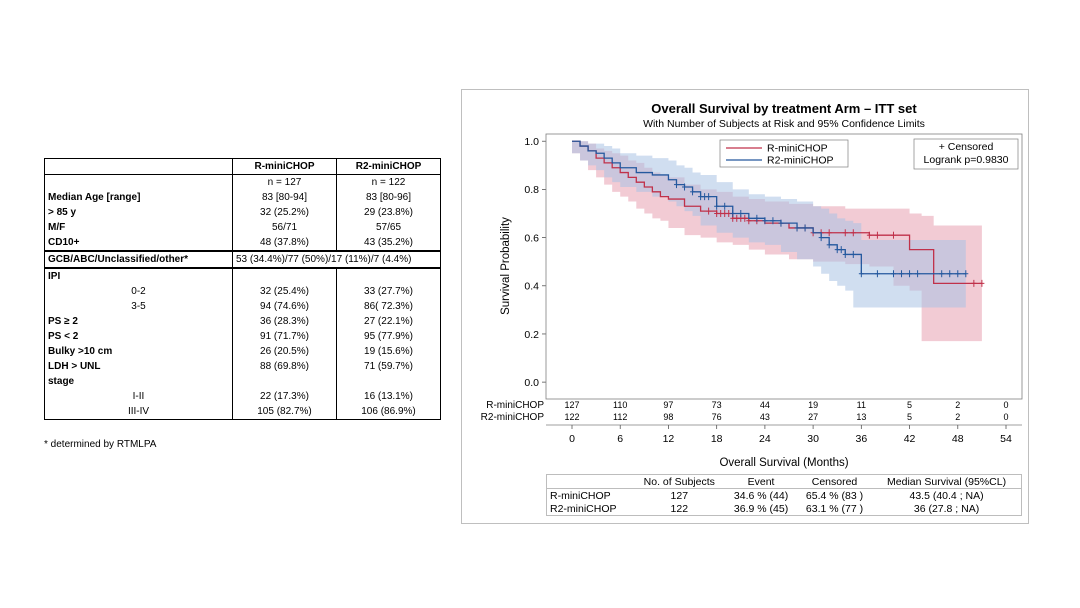  What do you see at coordinates (966, 154) in the screenshot?
I see `censor-logrank-box: + Censored Logrank p=0.9830` at bounding box center [966, 154].